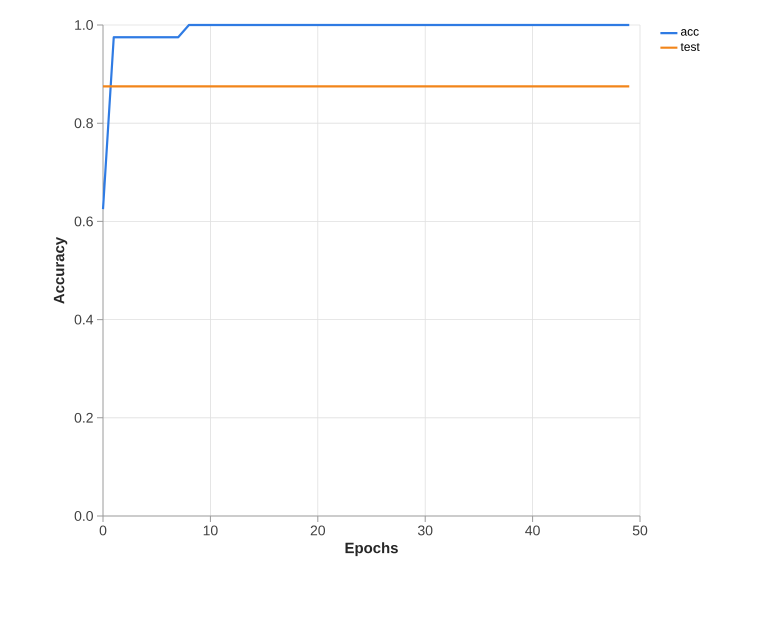 The width and height of the screenshot is (770, 641). Describe the element at coordinates (103, 531) in the screenshot. I see `x-tick-label: 0` at that location.